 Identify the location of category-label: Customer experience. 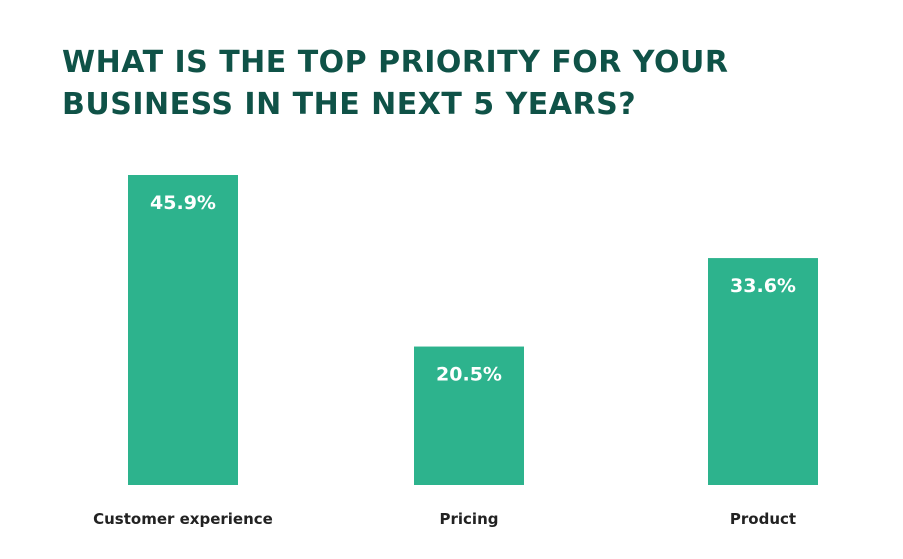
(183, 519).